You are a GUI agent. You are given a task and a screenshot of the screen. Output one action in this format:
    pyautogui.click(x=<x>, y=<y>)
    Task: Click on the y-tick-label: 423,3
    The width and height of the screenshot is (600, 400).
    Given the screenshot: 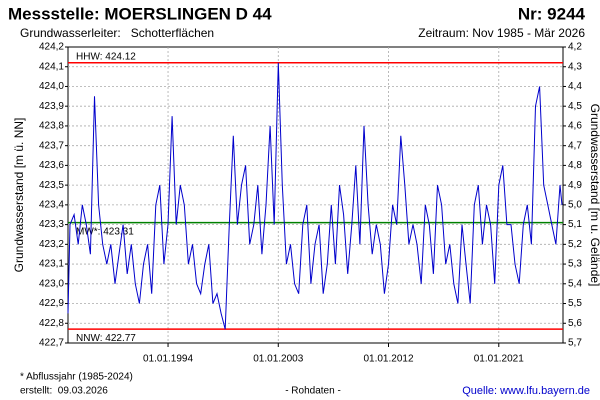 What is the action you would take?
    pyautogui.click(x=51, y=224)
    